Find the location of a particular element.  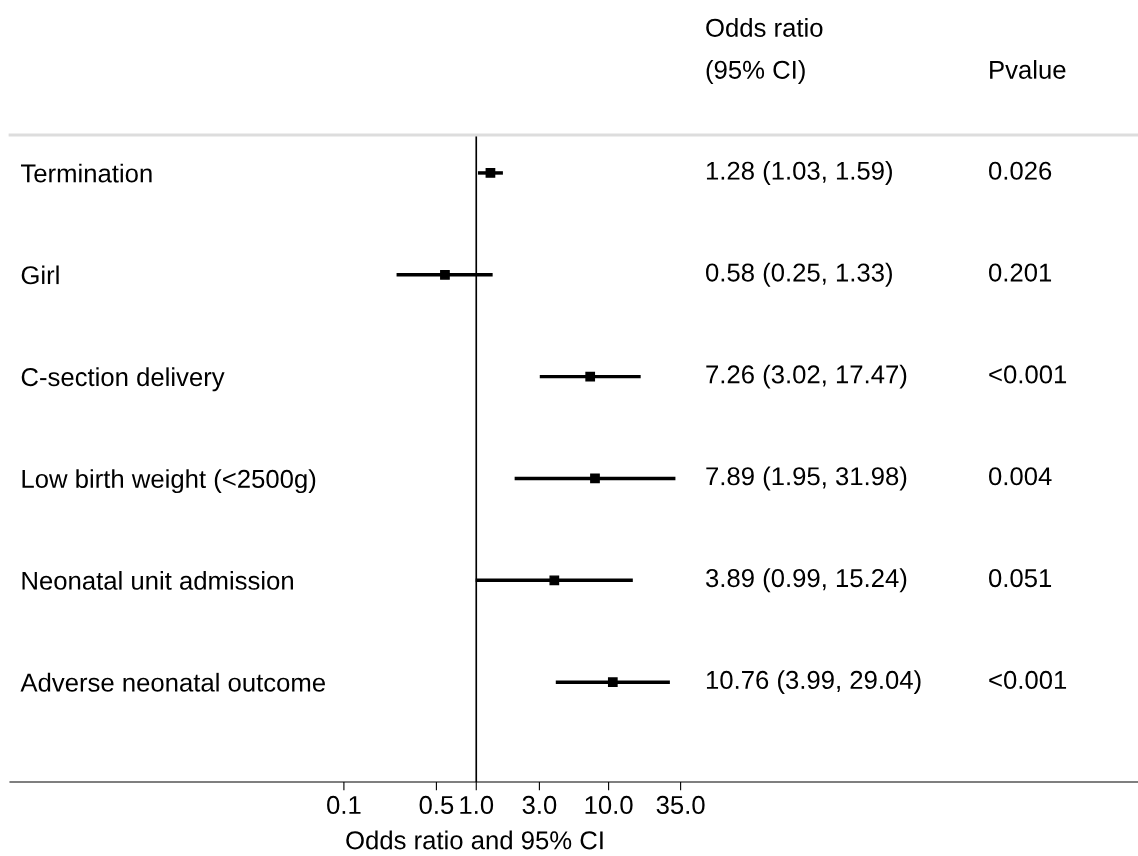

annotation: 10.76 (3.99, 29.04) is located at coordinates (813, 682).